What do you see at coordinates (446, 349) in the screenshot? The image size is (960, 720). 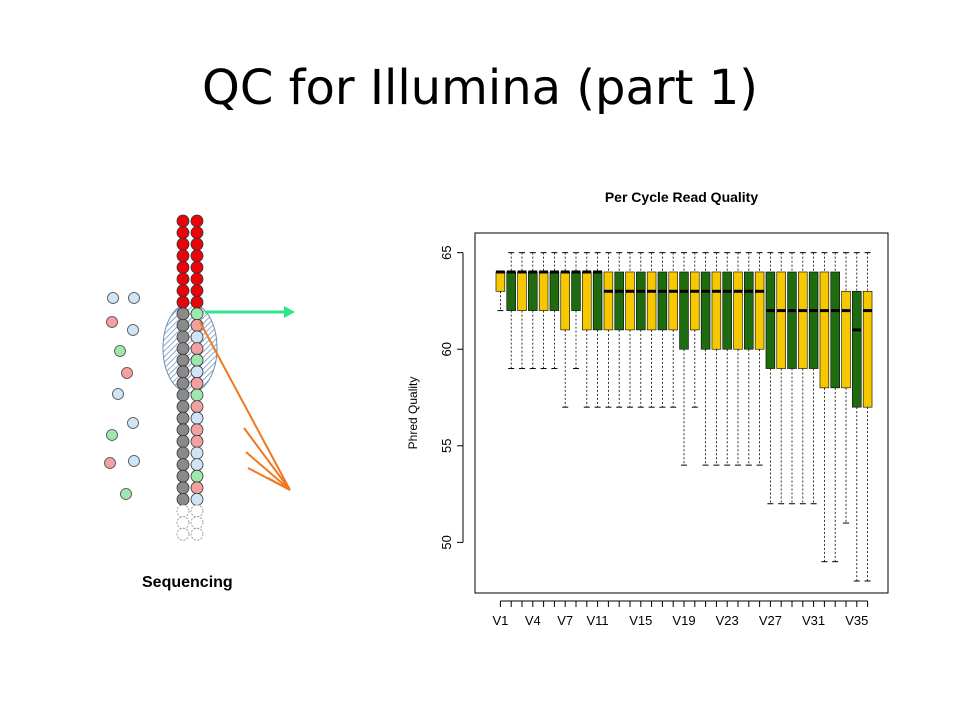 I see `y-tick-label: 60` at bounding box center [446, 349].